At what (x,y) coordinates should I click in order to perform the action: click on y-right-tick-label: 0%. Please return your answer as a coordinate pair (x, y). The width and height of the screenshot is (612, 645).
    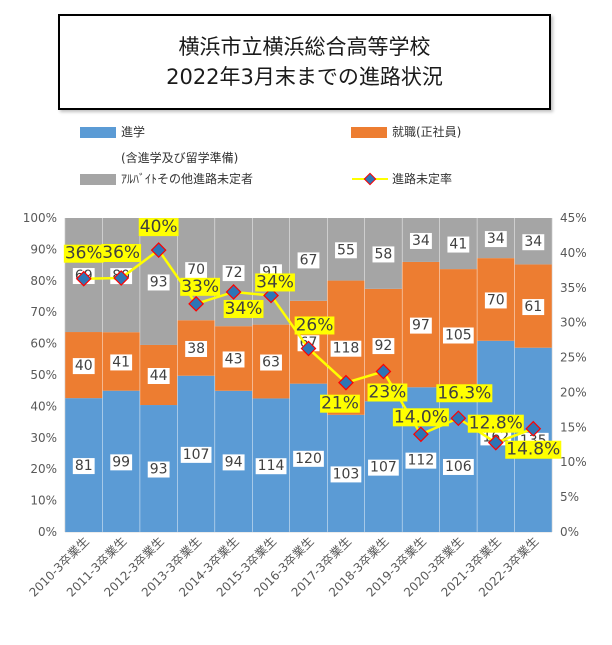
    Looking at the image, I should click on (569, 532).